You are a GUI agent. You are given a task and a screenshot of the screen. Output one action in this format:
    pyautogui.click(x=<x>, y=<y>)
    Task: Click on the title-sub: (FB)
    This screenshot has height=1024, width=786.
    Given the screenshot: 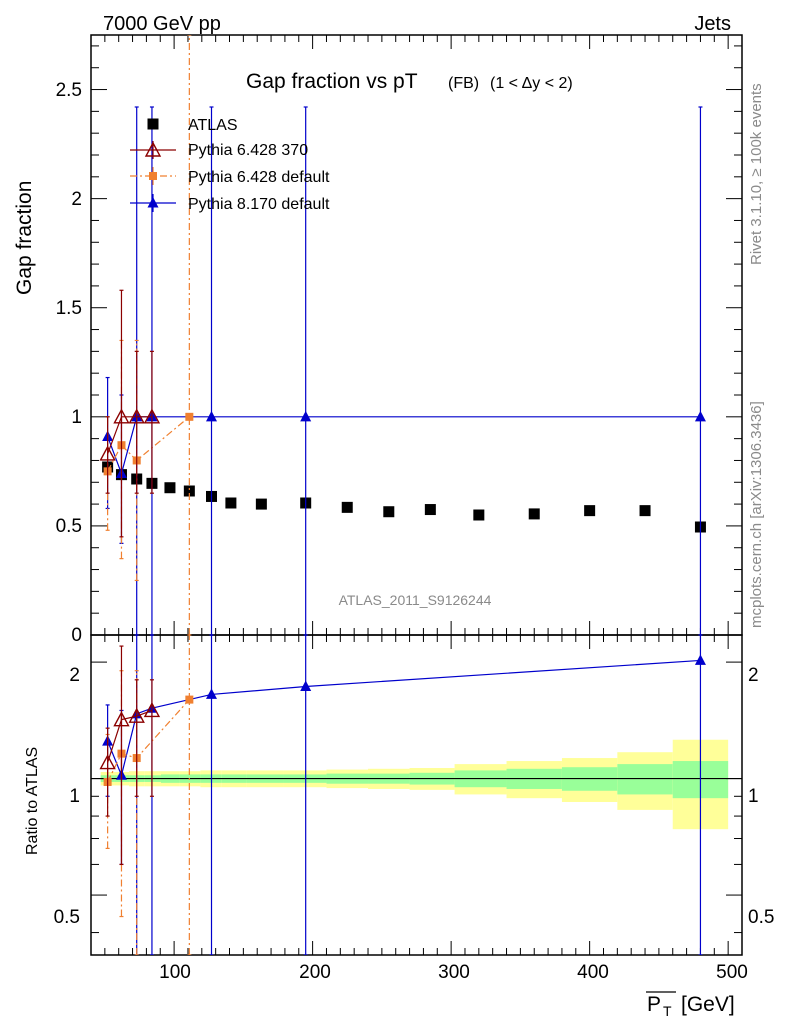 What is the action you would take?
    pyautogui.click(x=463, y=83)
    